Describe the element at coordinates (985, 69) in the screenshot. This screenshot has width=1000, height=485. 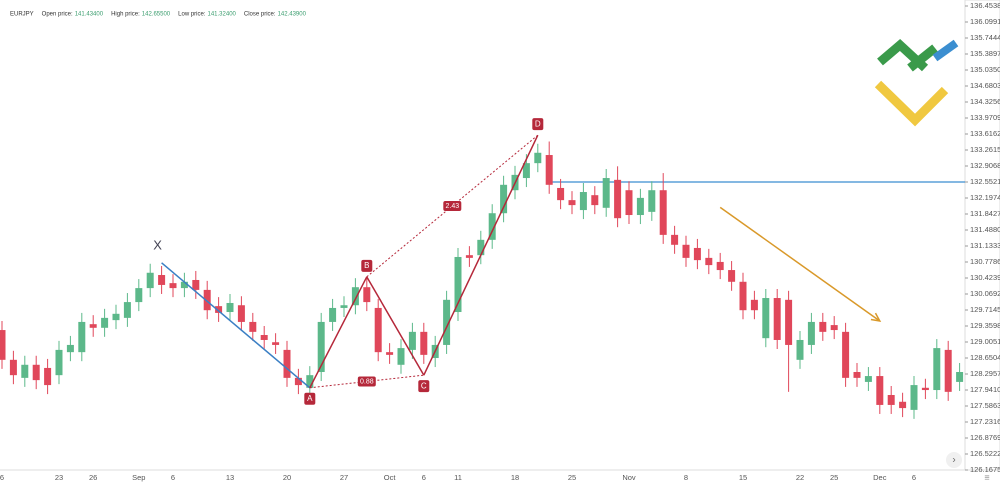
I see `y-tick-label: 135.03500` at that location.